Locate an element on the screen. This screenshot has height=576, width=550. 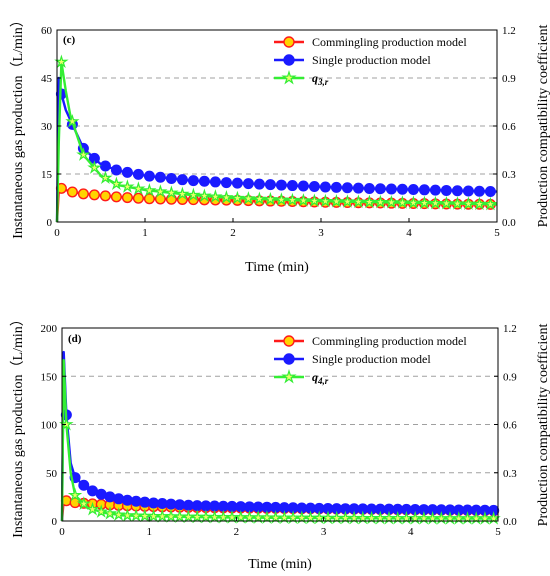
y-tick-label: 60 is located at coordinates (47, 31).